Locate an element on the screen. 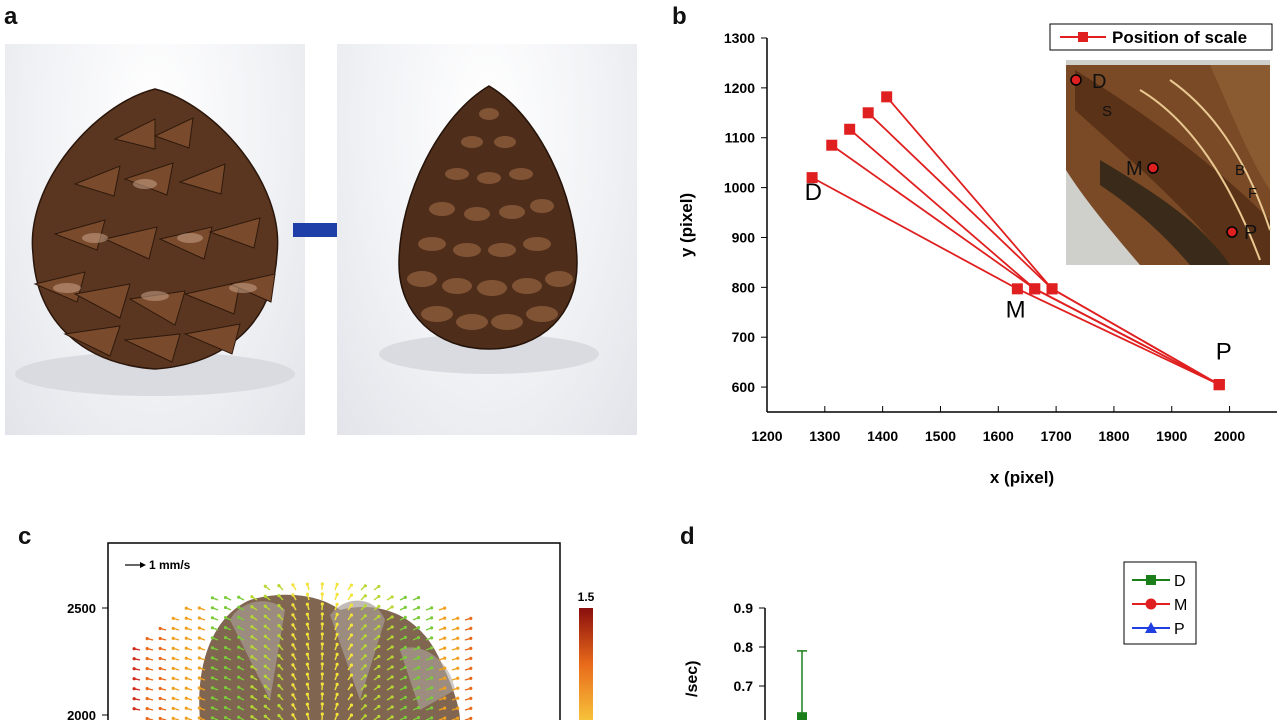 Image resolution: width=1280 pixels, height=720 pixels. legend-label: Position of scale is located at coordinates (1179, 37).